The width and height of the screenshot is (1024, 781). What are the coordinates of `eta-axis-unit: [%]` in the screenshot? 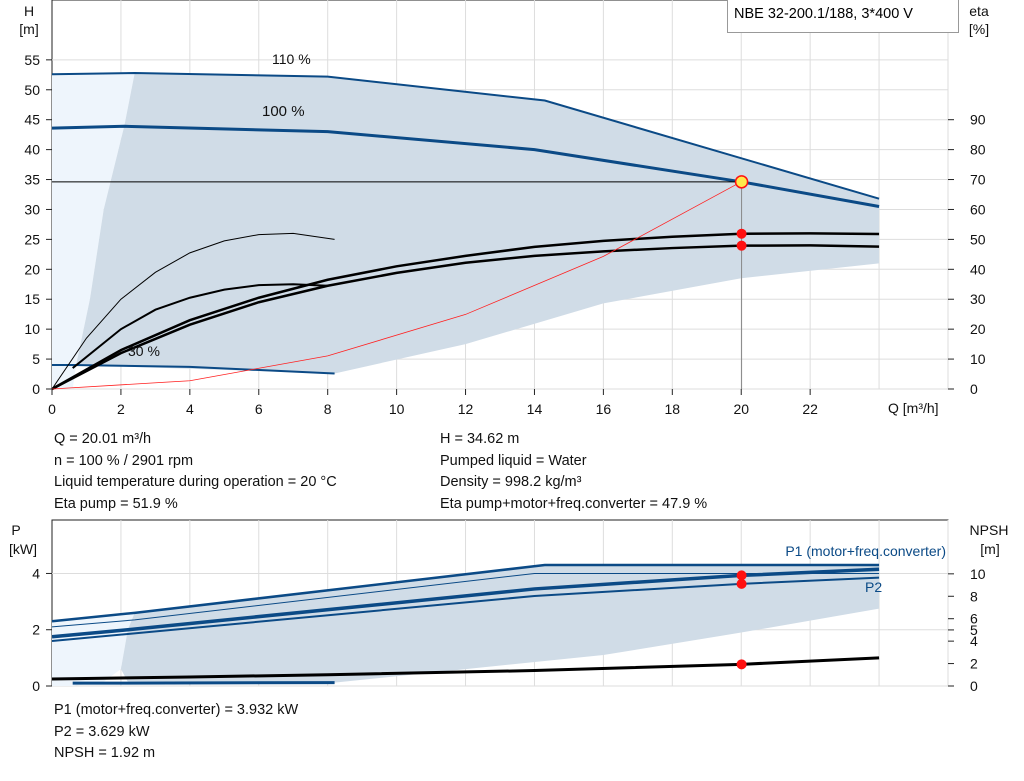 It's located at (979, 29).